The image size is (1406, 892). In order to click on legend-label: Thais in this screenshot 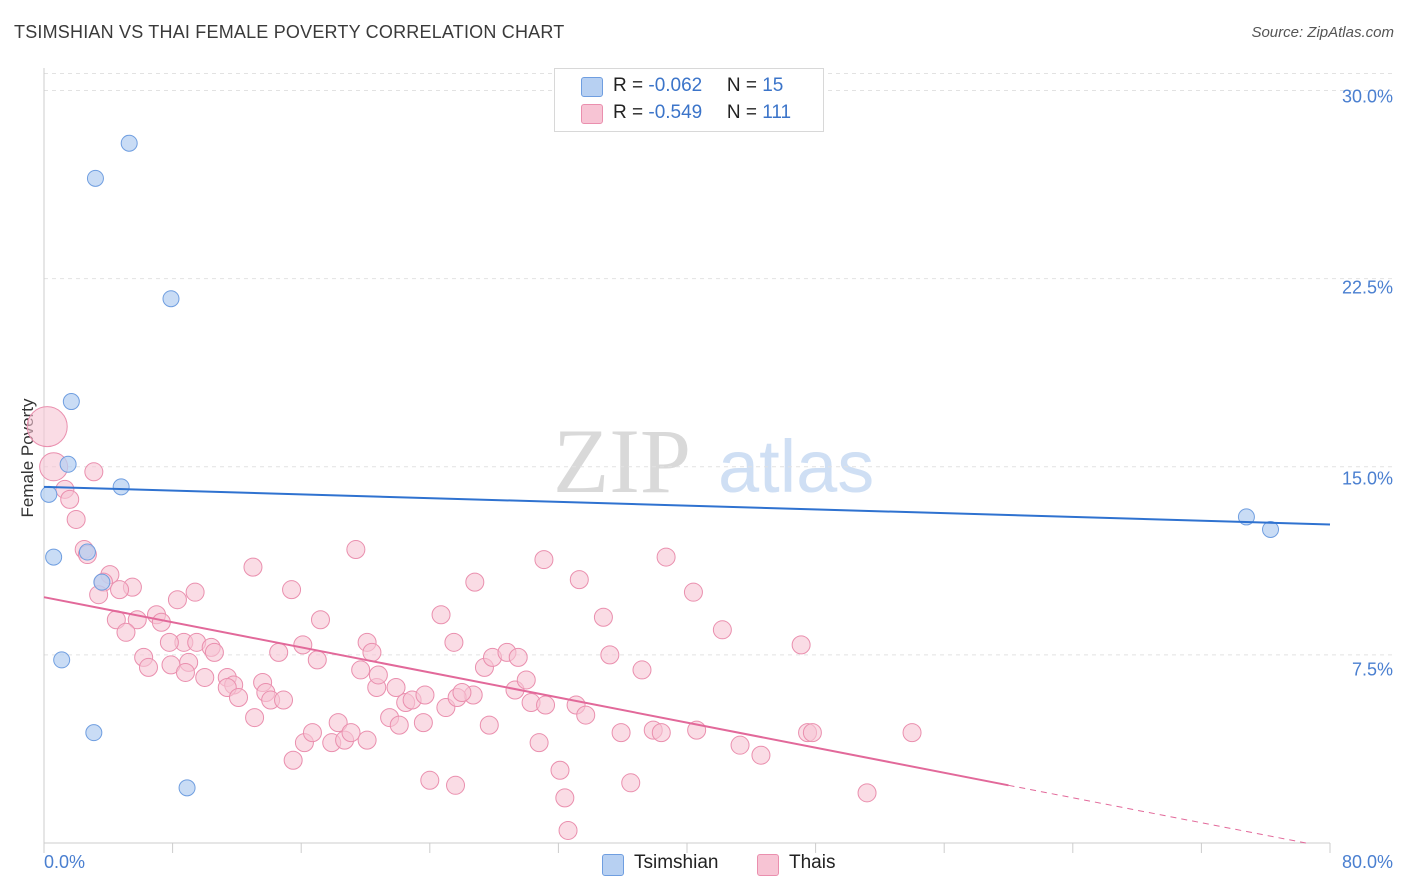, I will do `click(812, 862)`.